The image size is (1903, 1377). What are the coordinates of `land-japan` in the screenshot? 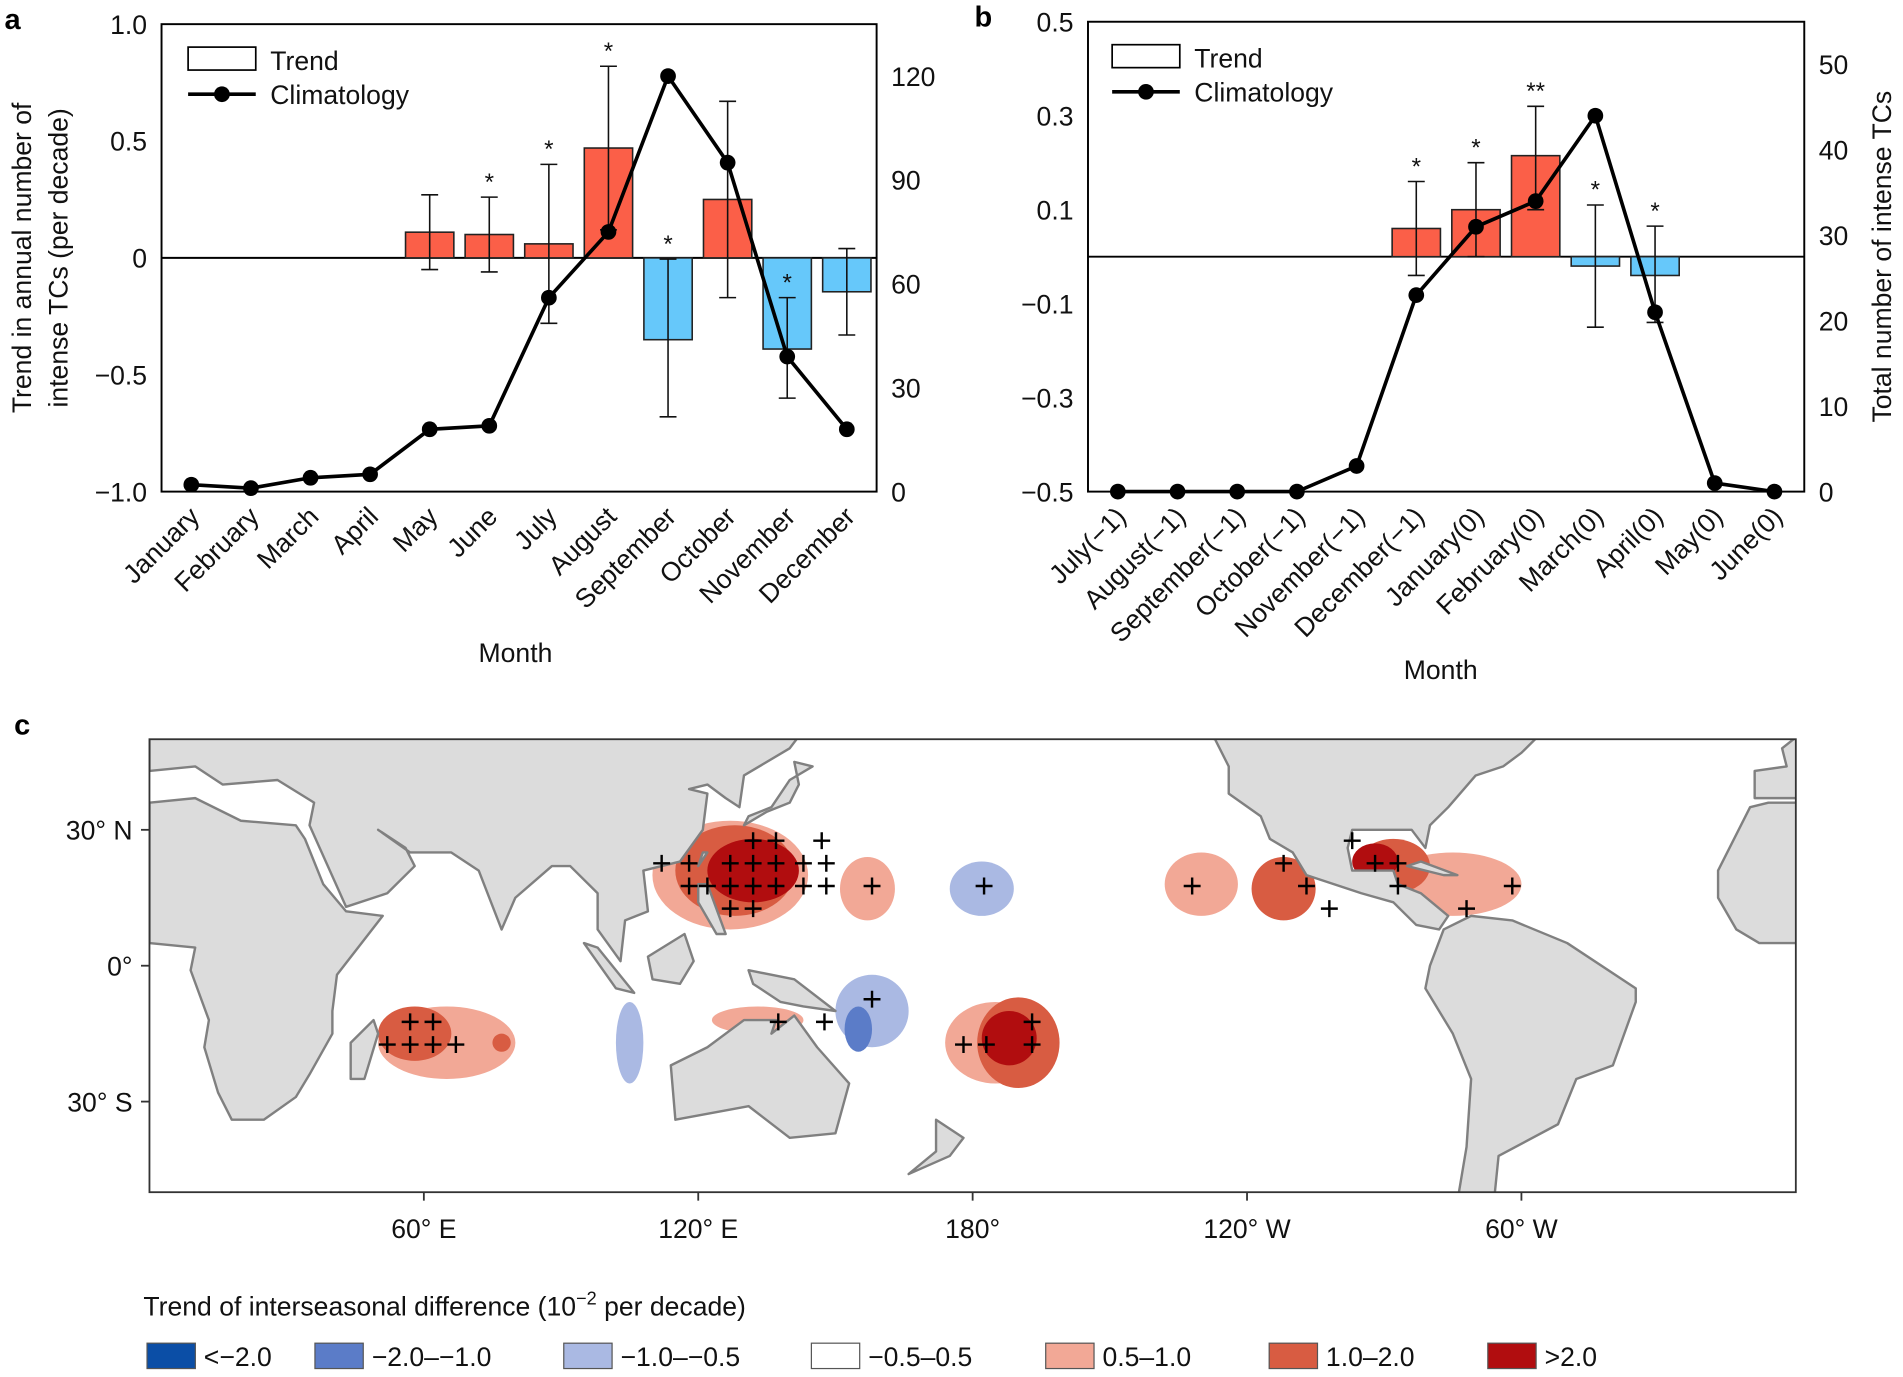 It's located at (778, 793).